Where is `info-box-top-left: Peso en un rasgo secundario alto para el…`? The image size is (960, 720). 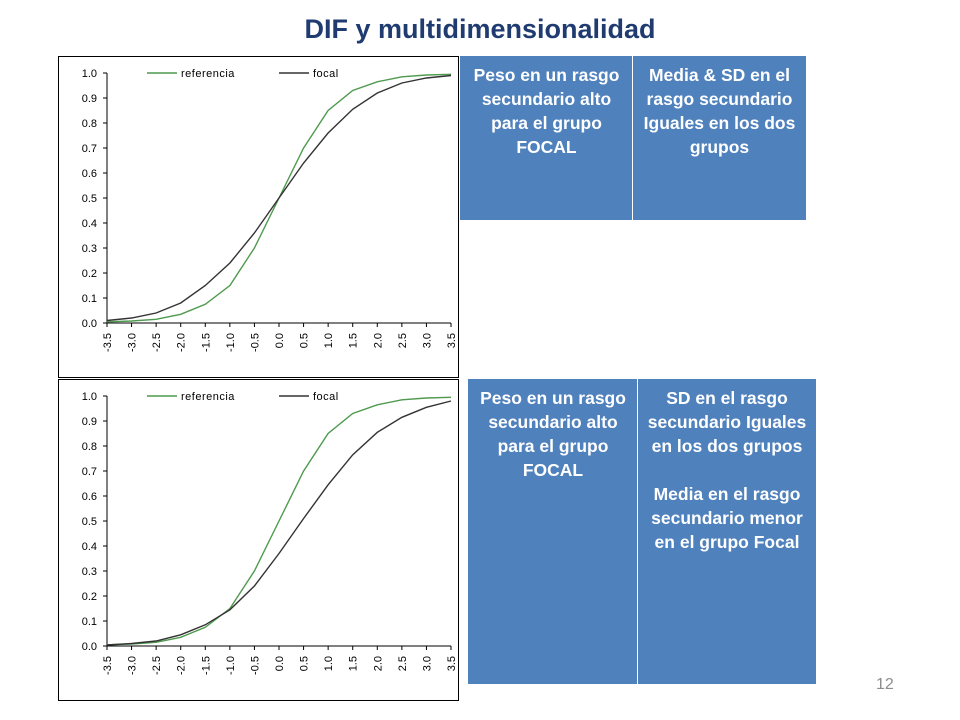
info-box-top-left: Peso en un rasgo secundario alto para el… is located at coordinates (546, 138).